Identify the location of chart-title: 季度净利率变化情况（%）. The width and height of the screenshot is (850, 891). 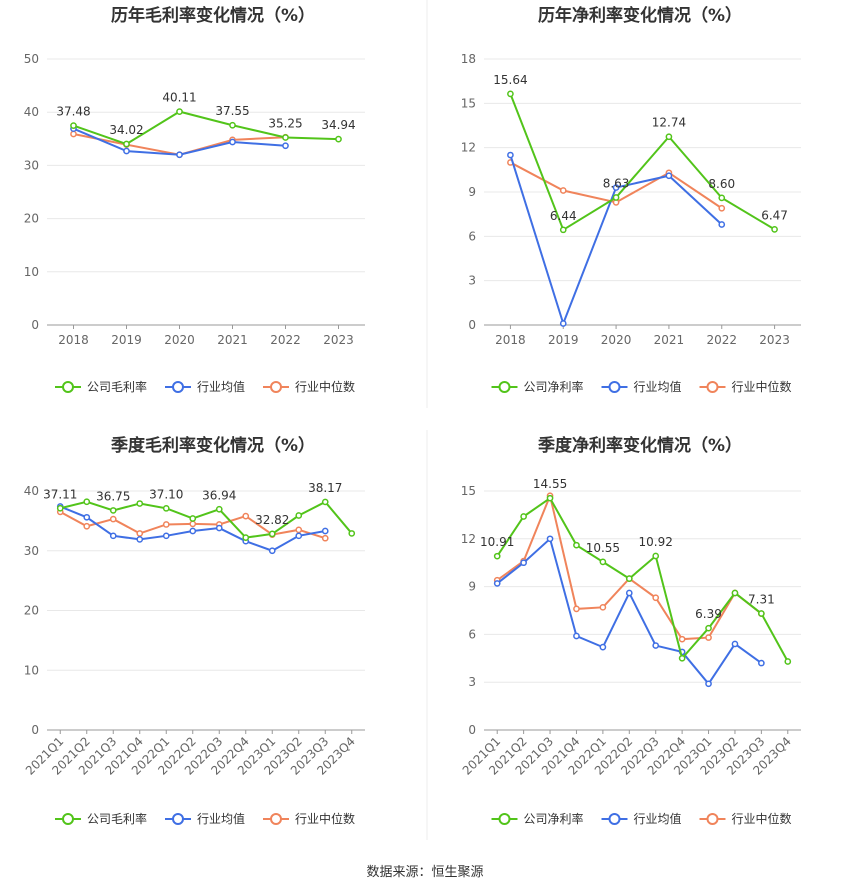
(640, 445).